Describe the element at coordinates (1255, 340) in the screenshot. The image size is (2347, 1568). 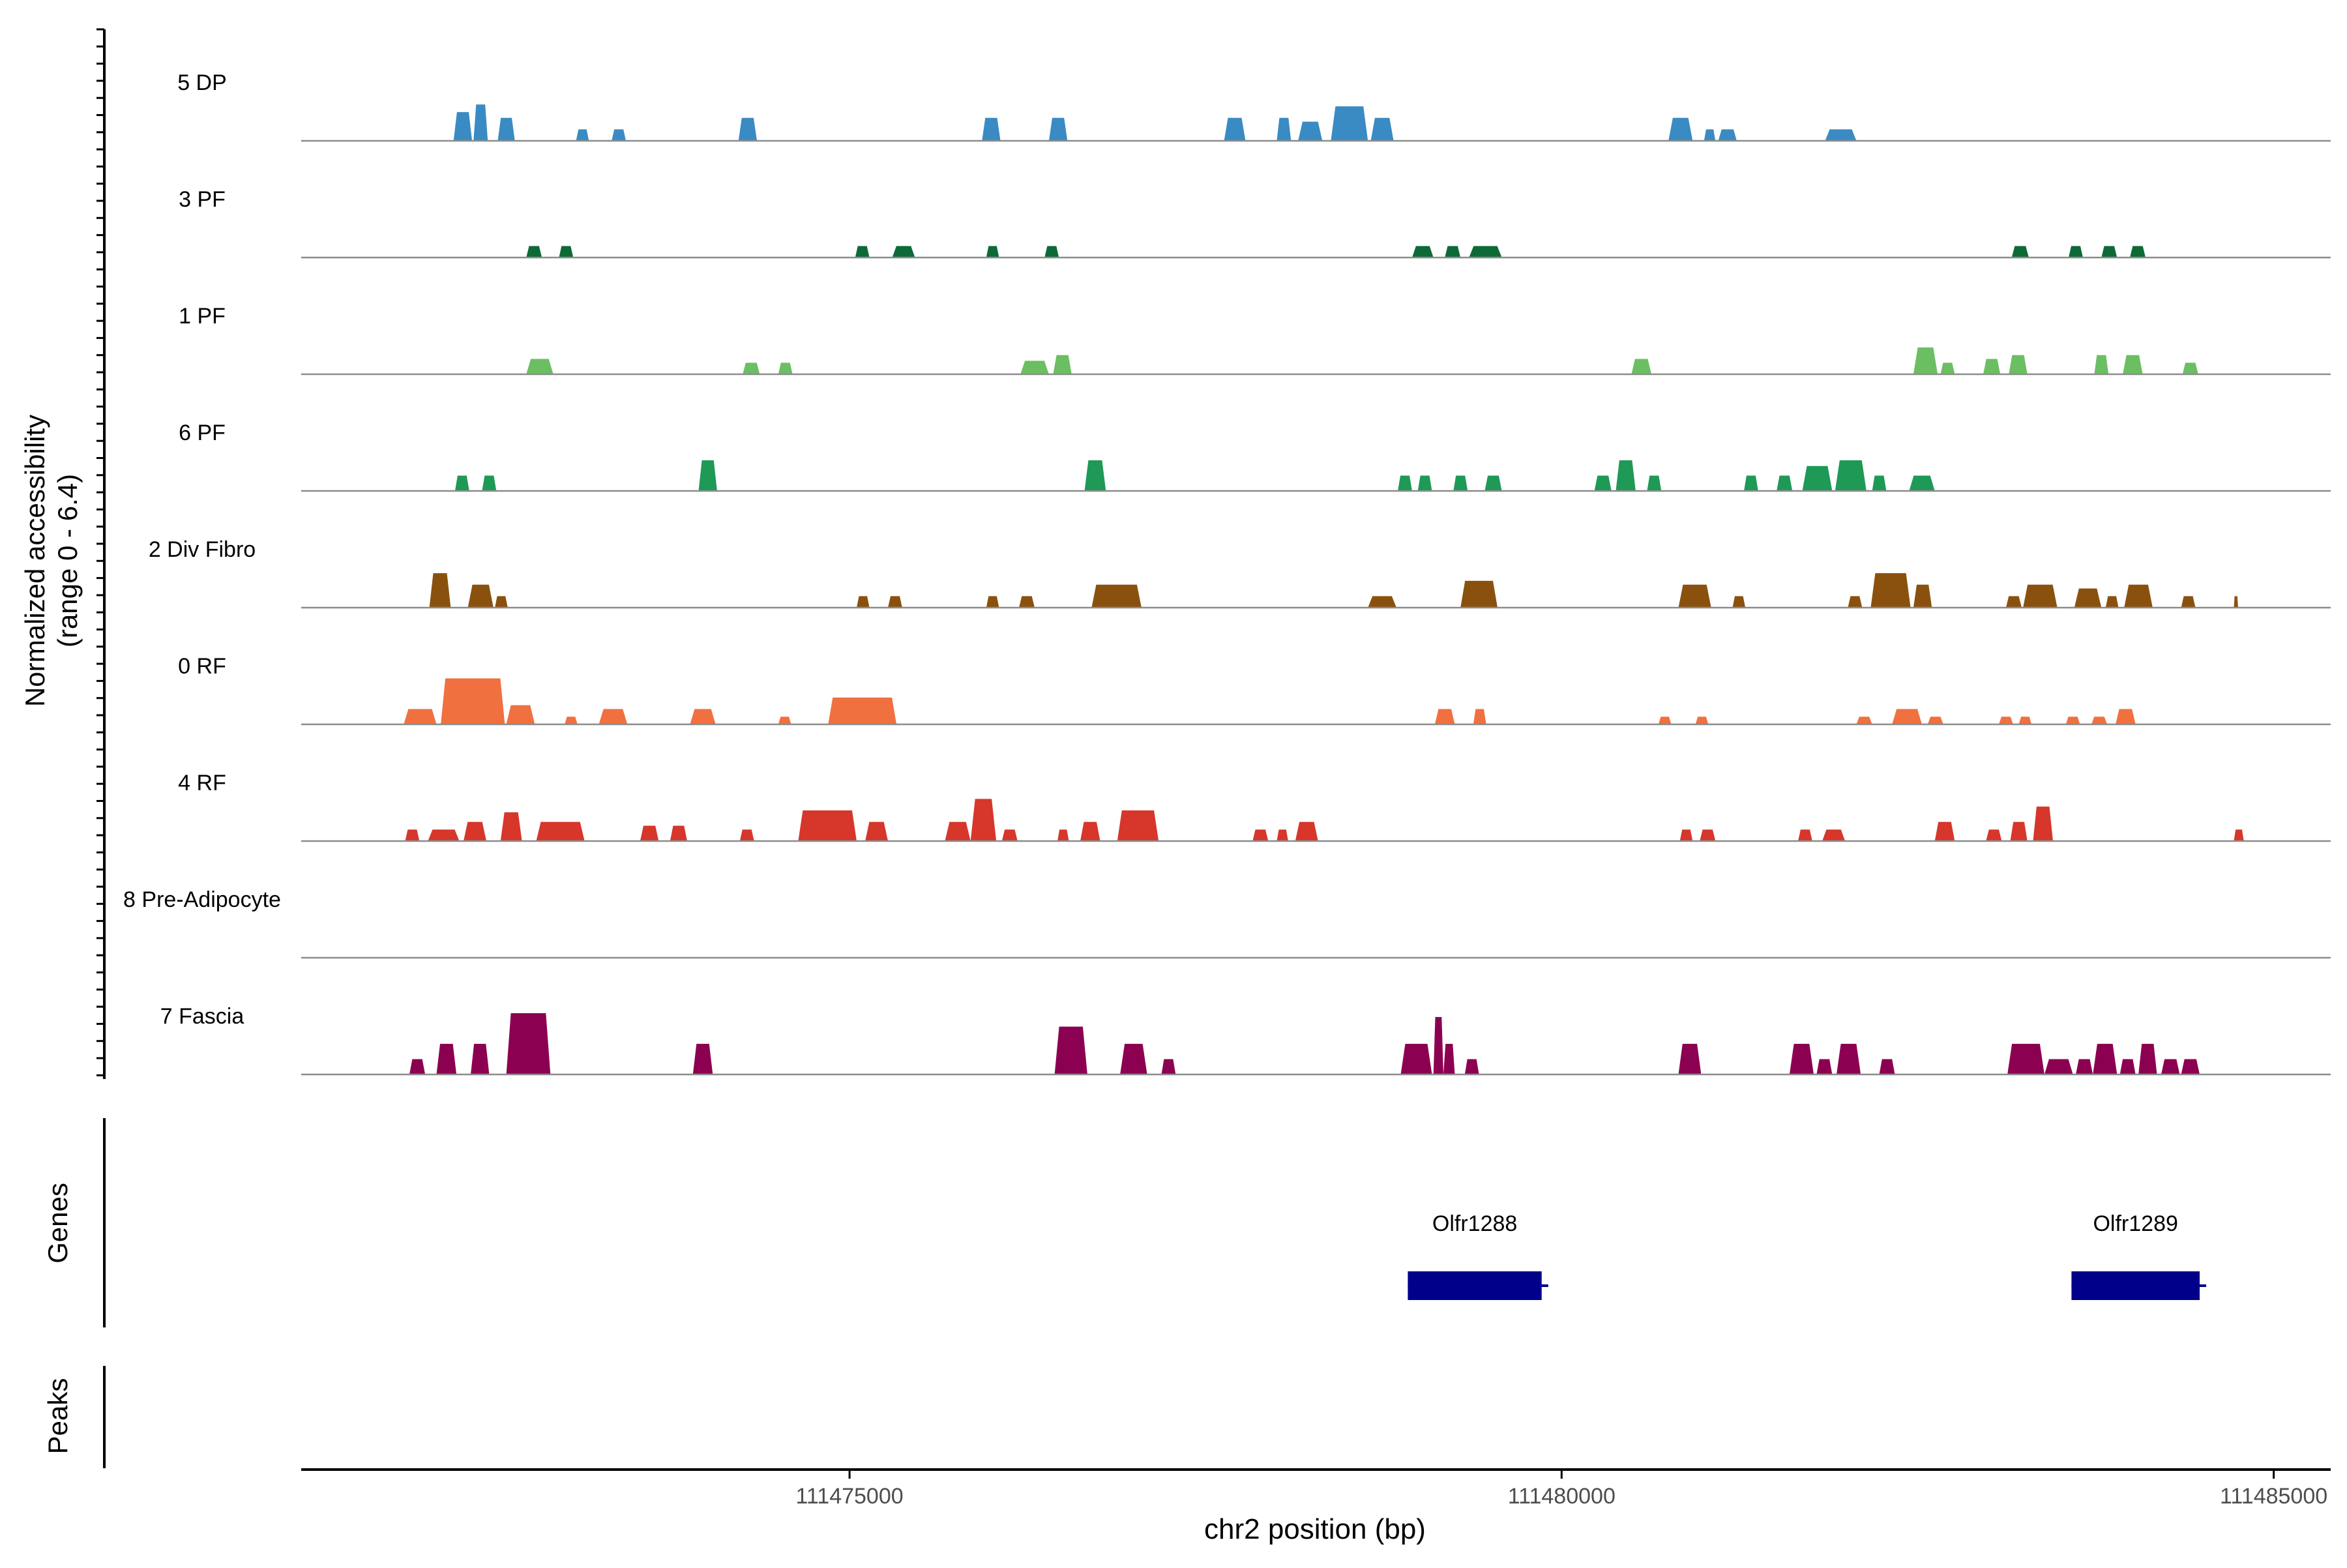
I see `track-1-pf: 1 PF` at that location.